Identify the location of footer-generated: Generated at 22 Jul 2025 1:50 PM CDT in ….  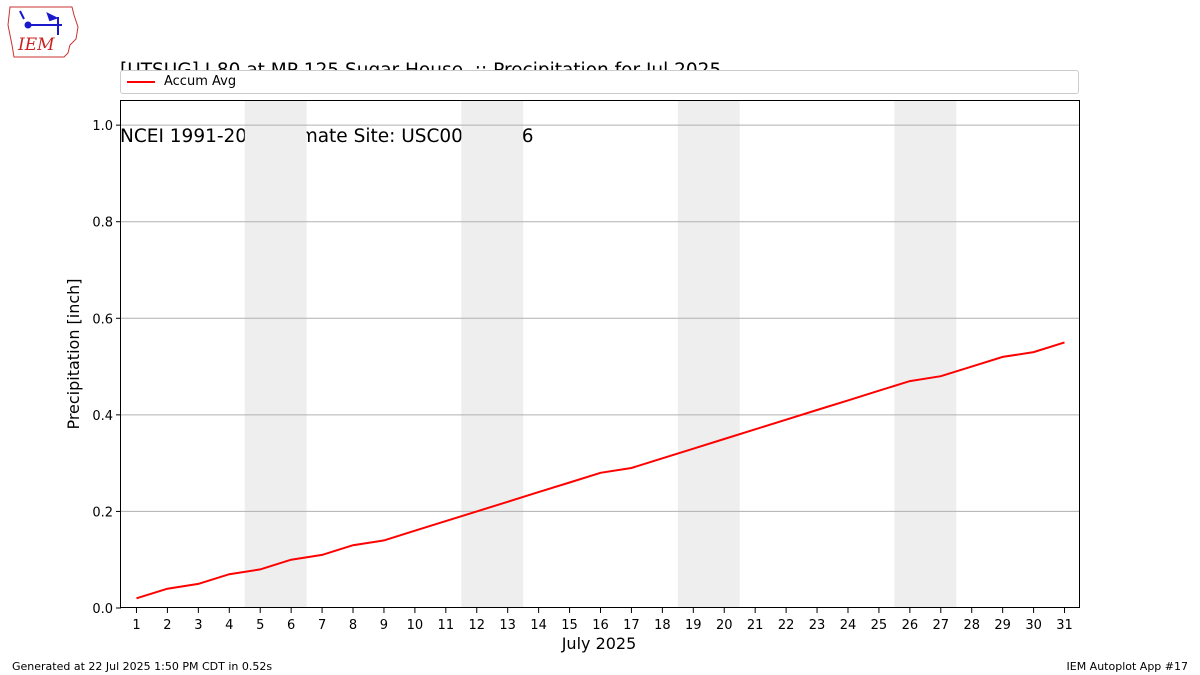
(142, 666).